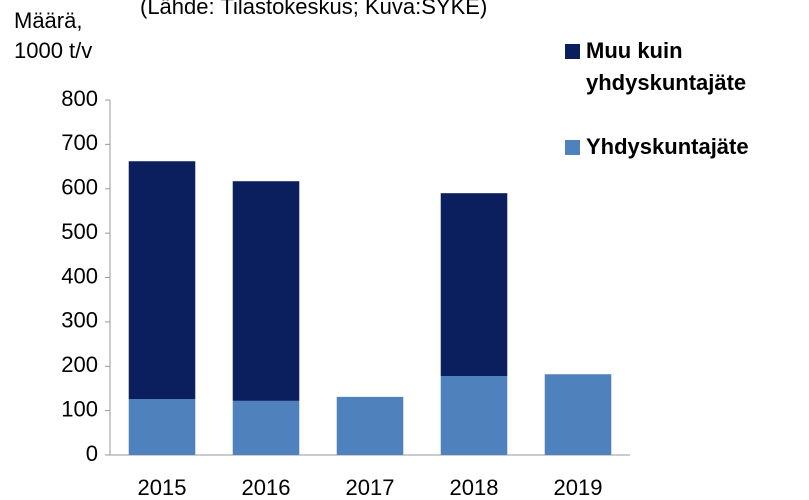 This screenshot has width=809, height=500. I want to click on y-tick-label: 400, so click(79, 275).